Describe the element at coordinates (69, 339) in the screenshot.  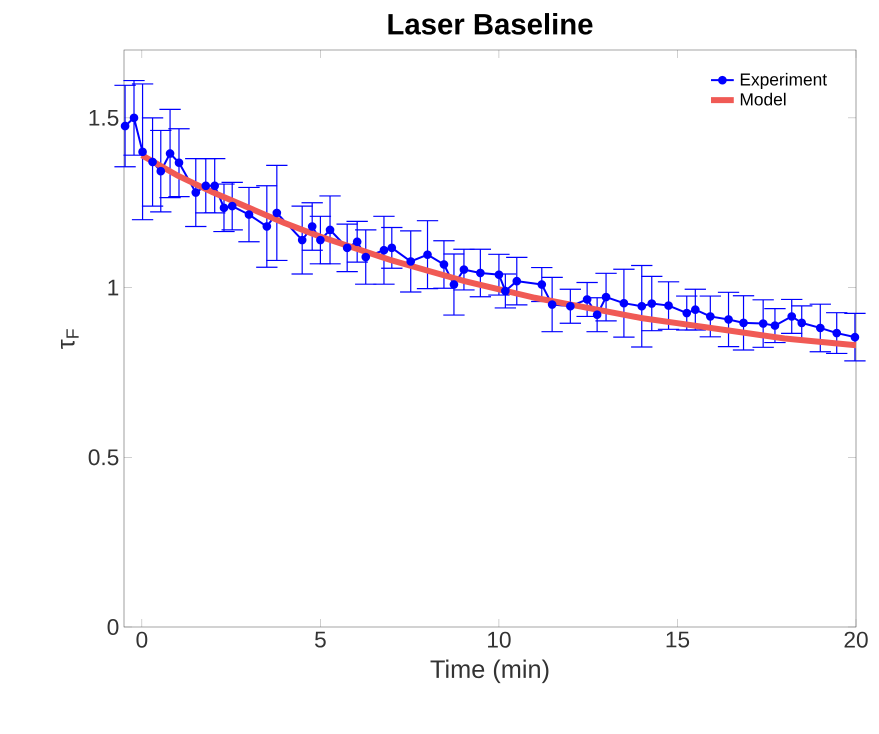
I see `y-axis-title: τ$_{F}$` at that location.